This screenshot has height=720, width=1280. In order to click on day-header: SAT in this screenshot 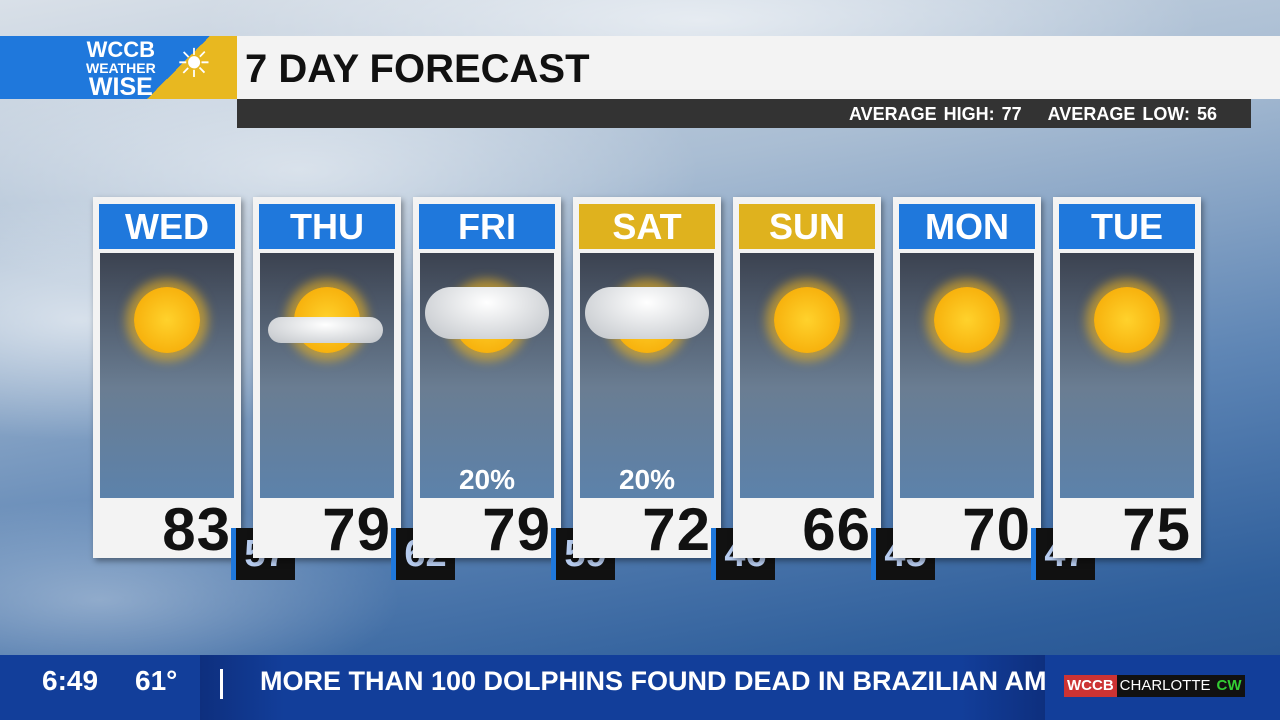, I will do `click(647, 226)`.